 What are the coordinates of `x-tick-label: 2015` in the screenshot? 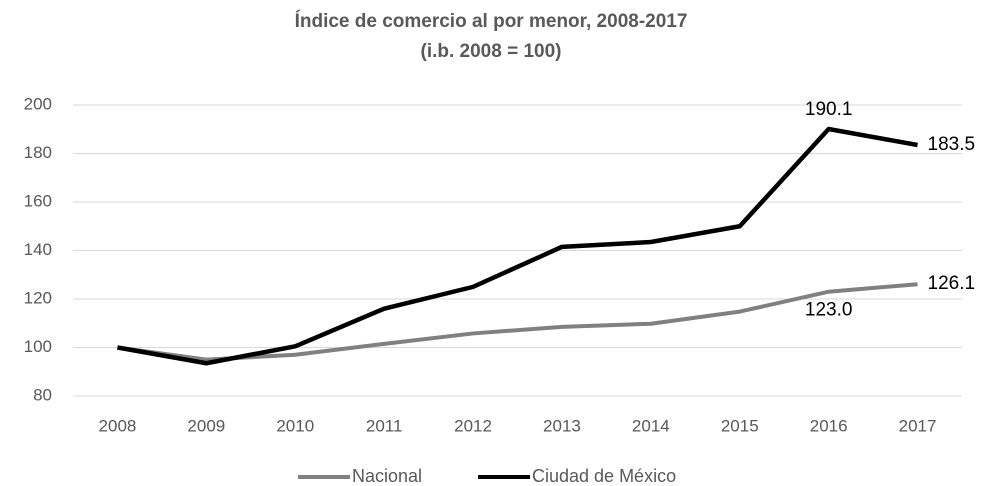 It's located at (740, 425).